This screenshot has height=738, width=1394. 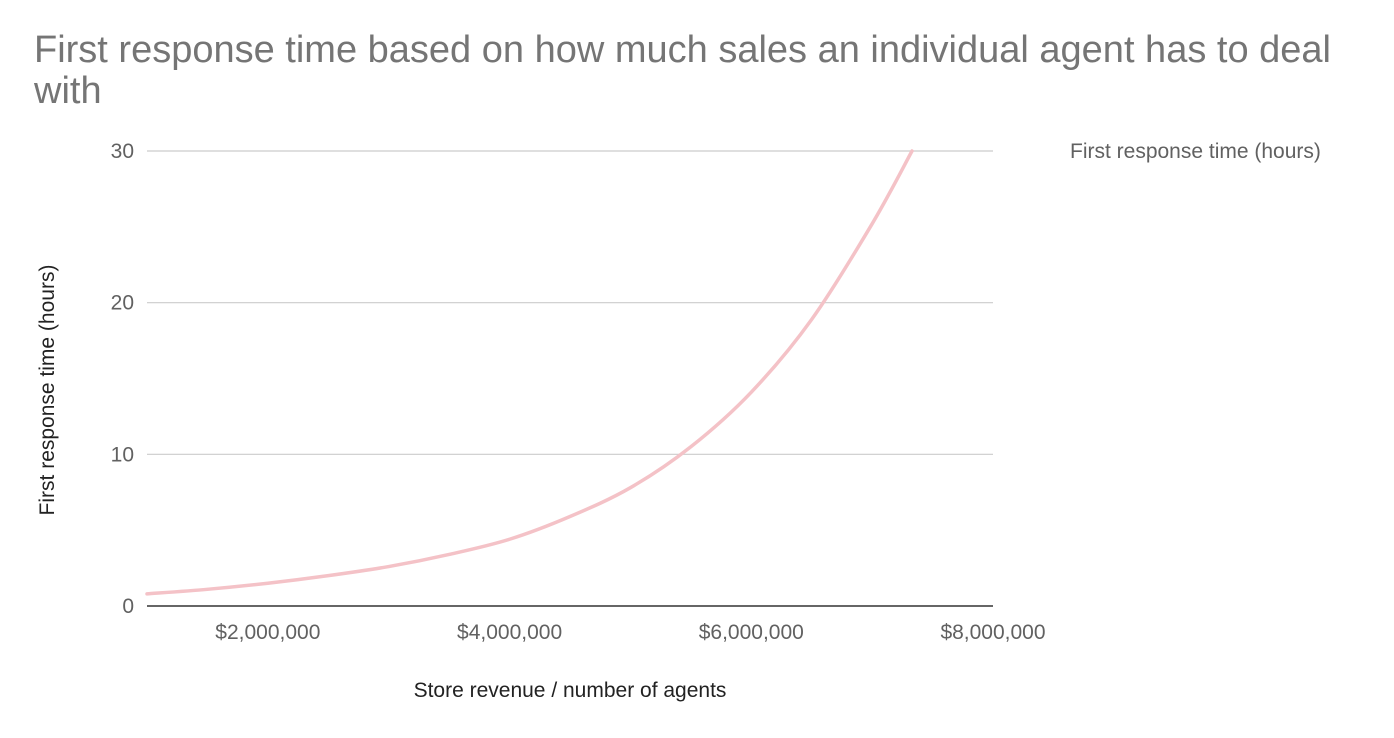 I want to click on y-axis-title: First response time (hours), so click(x=47, y=390).